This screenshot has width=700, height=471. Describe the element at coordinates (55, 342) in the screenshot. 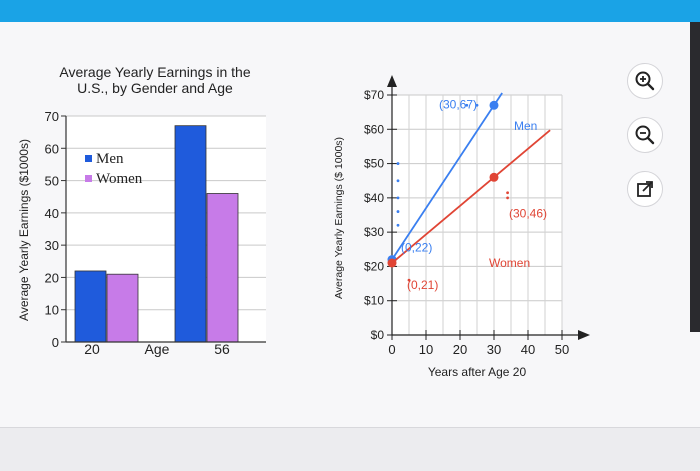

I see `bar-y-tick-label: 0` at that location.